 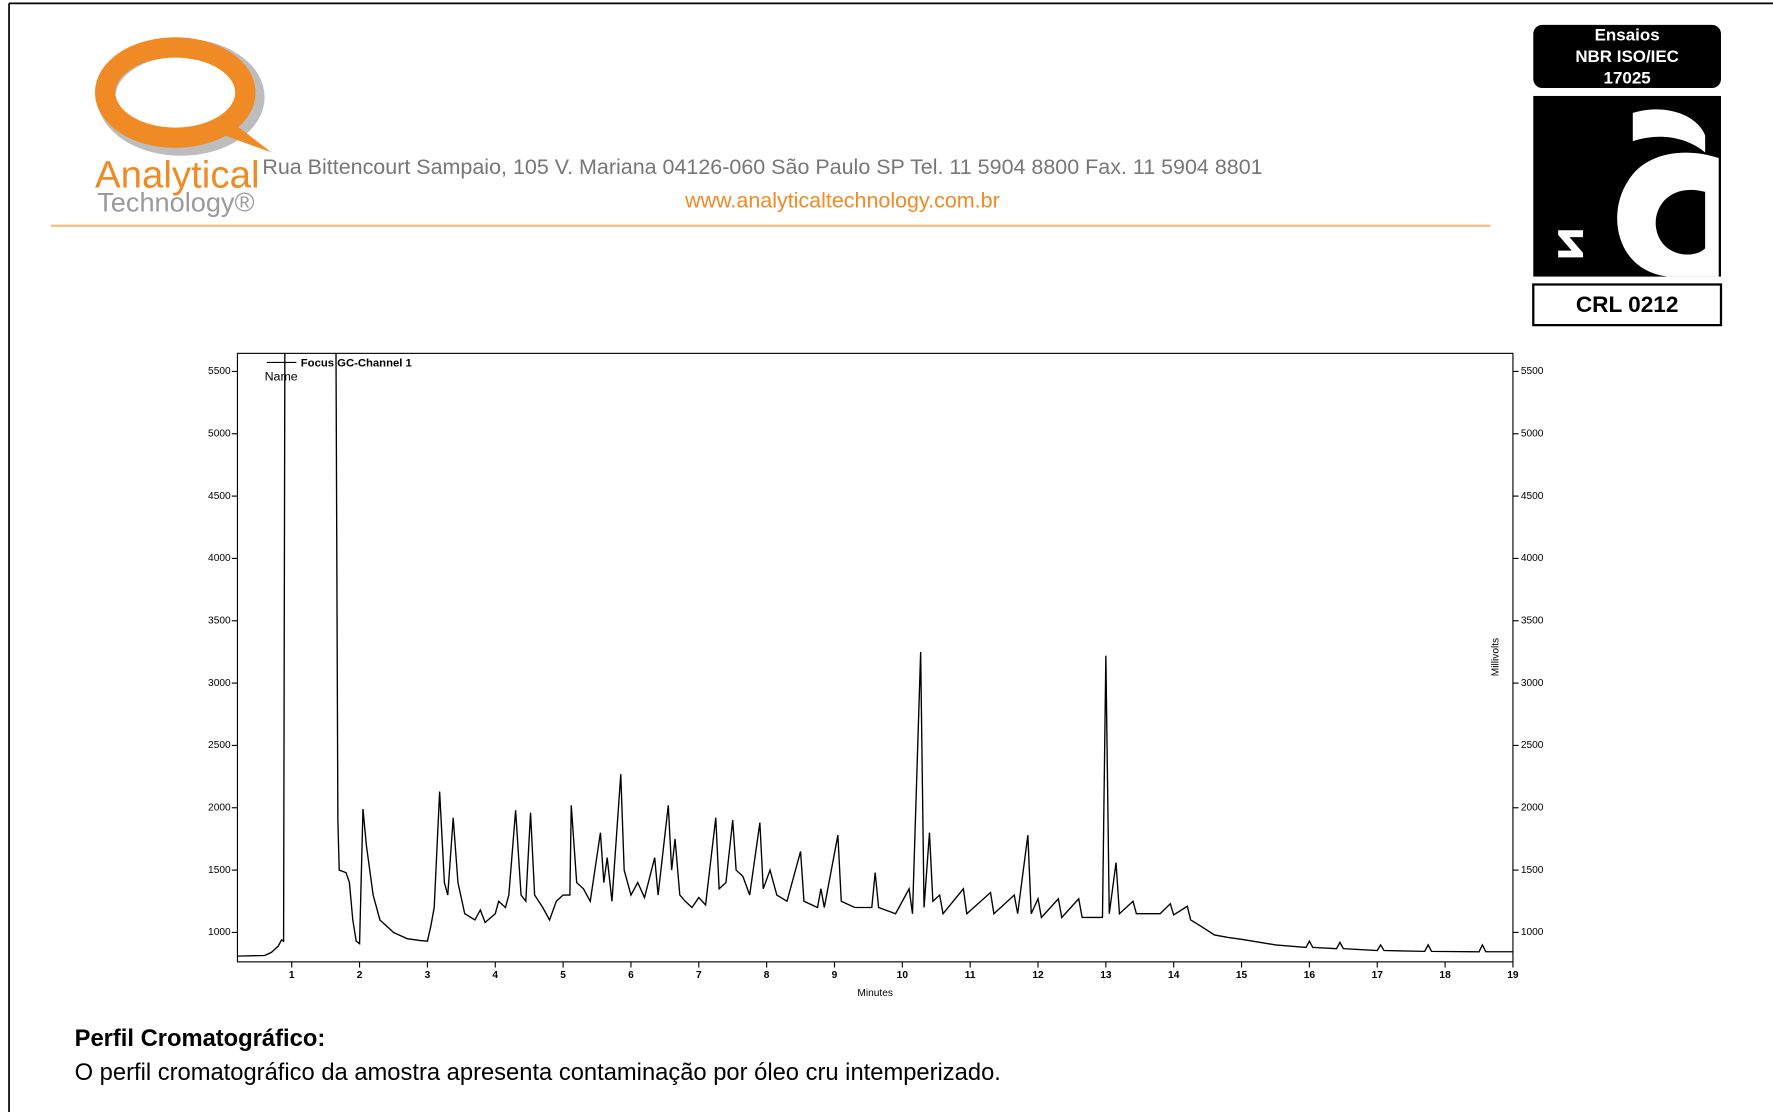 I want to click on y2-tick-label: 1500, so click(x=1532, y=870).